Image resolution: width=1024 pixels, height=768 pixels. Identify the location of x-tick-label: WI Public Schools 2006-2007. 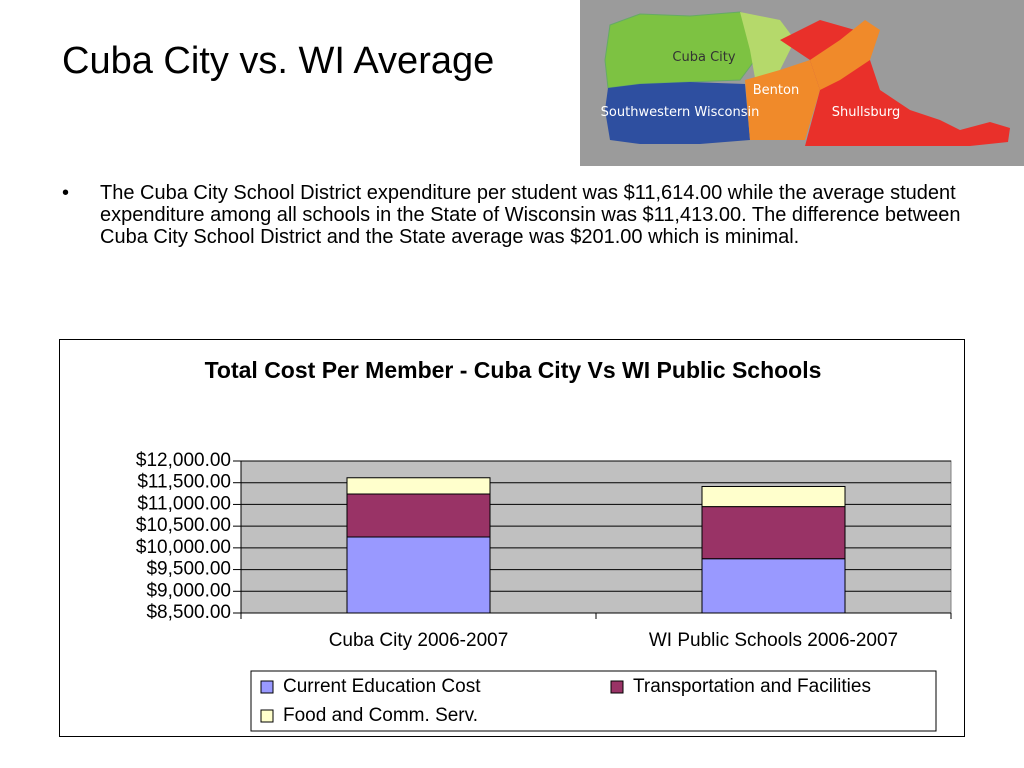
(773, 640).